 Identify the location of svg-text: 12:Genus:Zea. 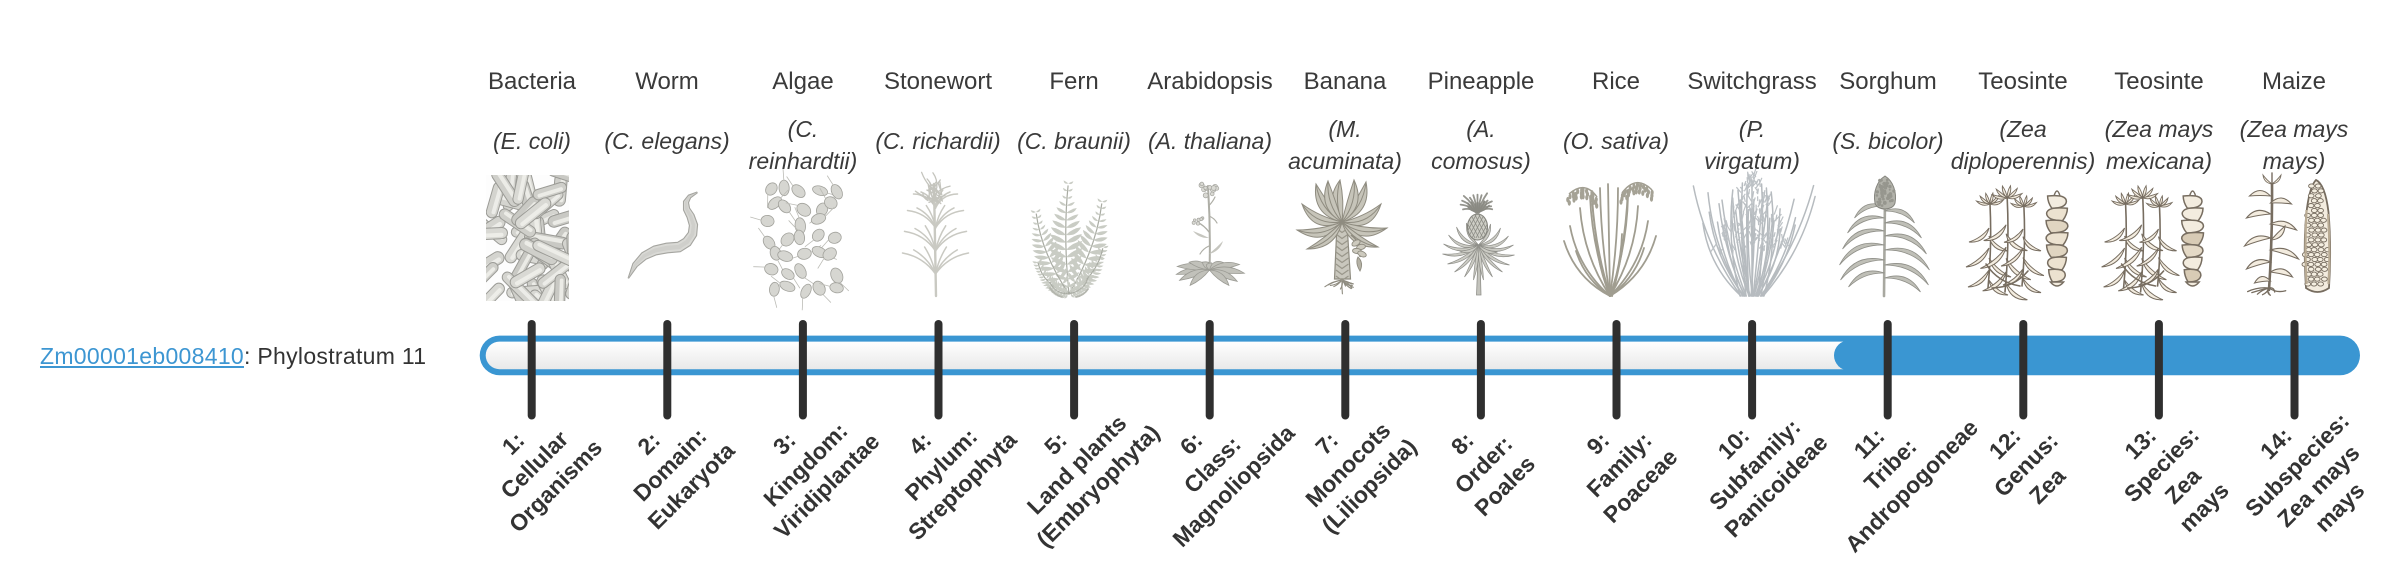
(2025, 464).